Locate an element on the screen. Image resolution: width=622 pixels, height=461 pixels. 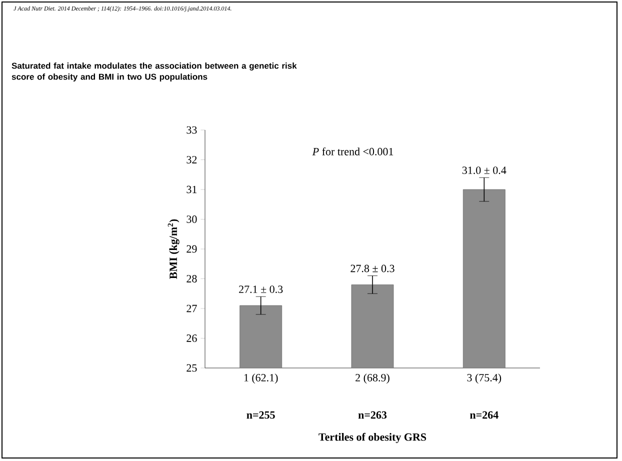
y-tick-label: 25 is located at coordinates (191, 368).